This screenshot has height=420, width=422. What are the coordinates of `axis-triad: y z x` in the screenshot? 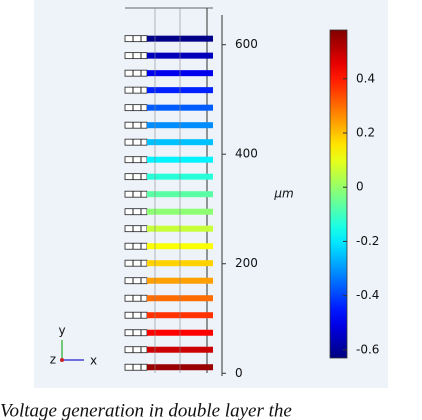 It's located at (73, 346).